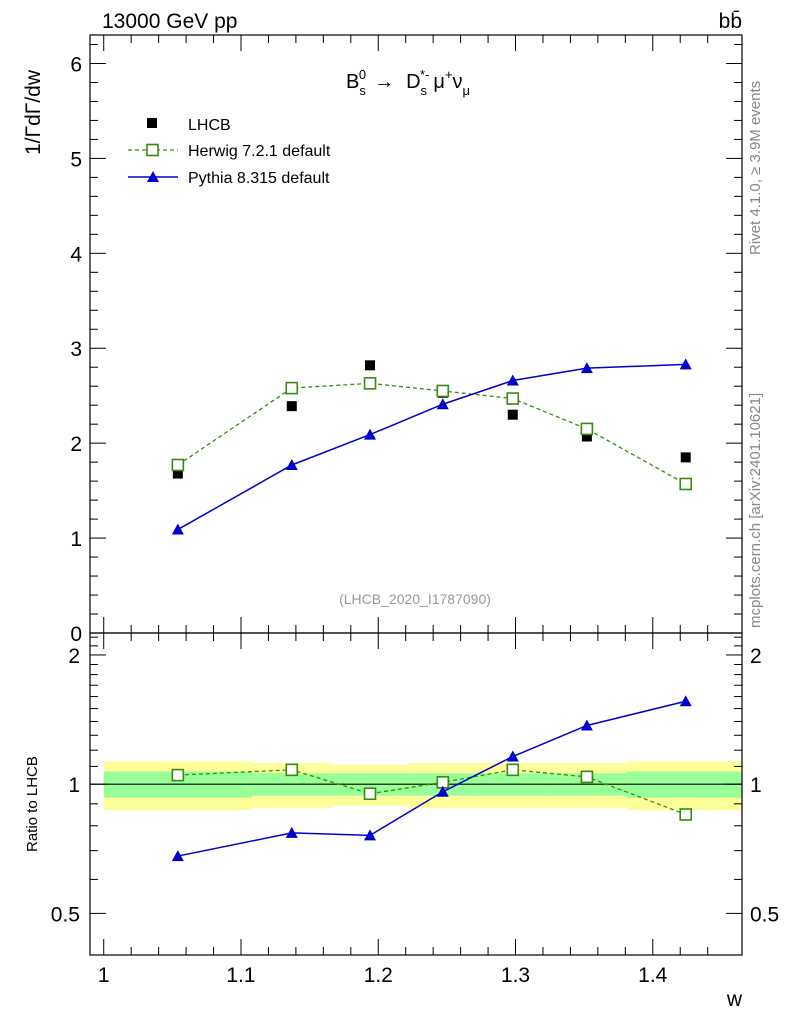  Describe the element at coordinates (755, 168) in the screenshot. I see `rivet-version-label: Rivet 4.1.0, ≥ 3.9M events` at that location.